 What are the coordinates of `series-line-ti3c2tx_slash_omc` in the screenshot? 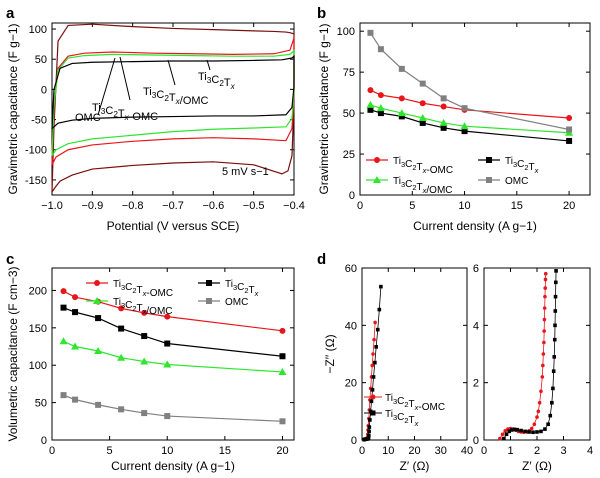 It's located at (173, 356).